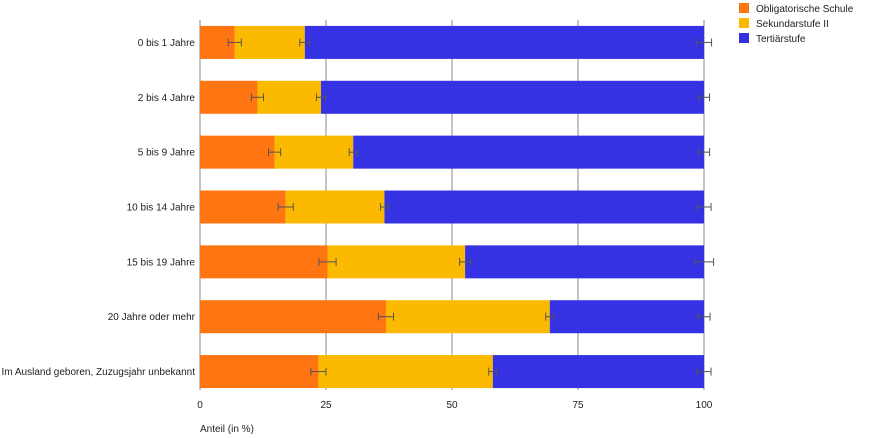  I want to click on bar-obligatorische-schule-5-bis-9-jahre, so click(237, 152).